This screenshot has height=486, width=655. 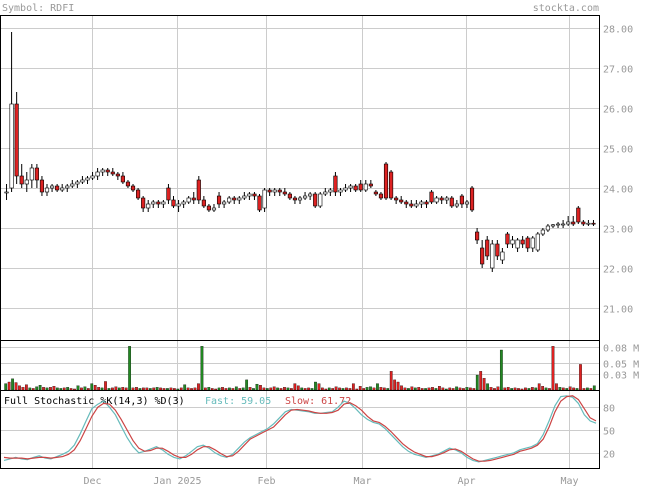 What do you see at coordinates (362, 481) in the screenshot?
I see `x-tick-label: Mar` at bounding box center [362, 481].